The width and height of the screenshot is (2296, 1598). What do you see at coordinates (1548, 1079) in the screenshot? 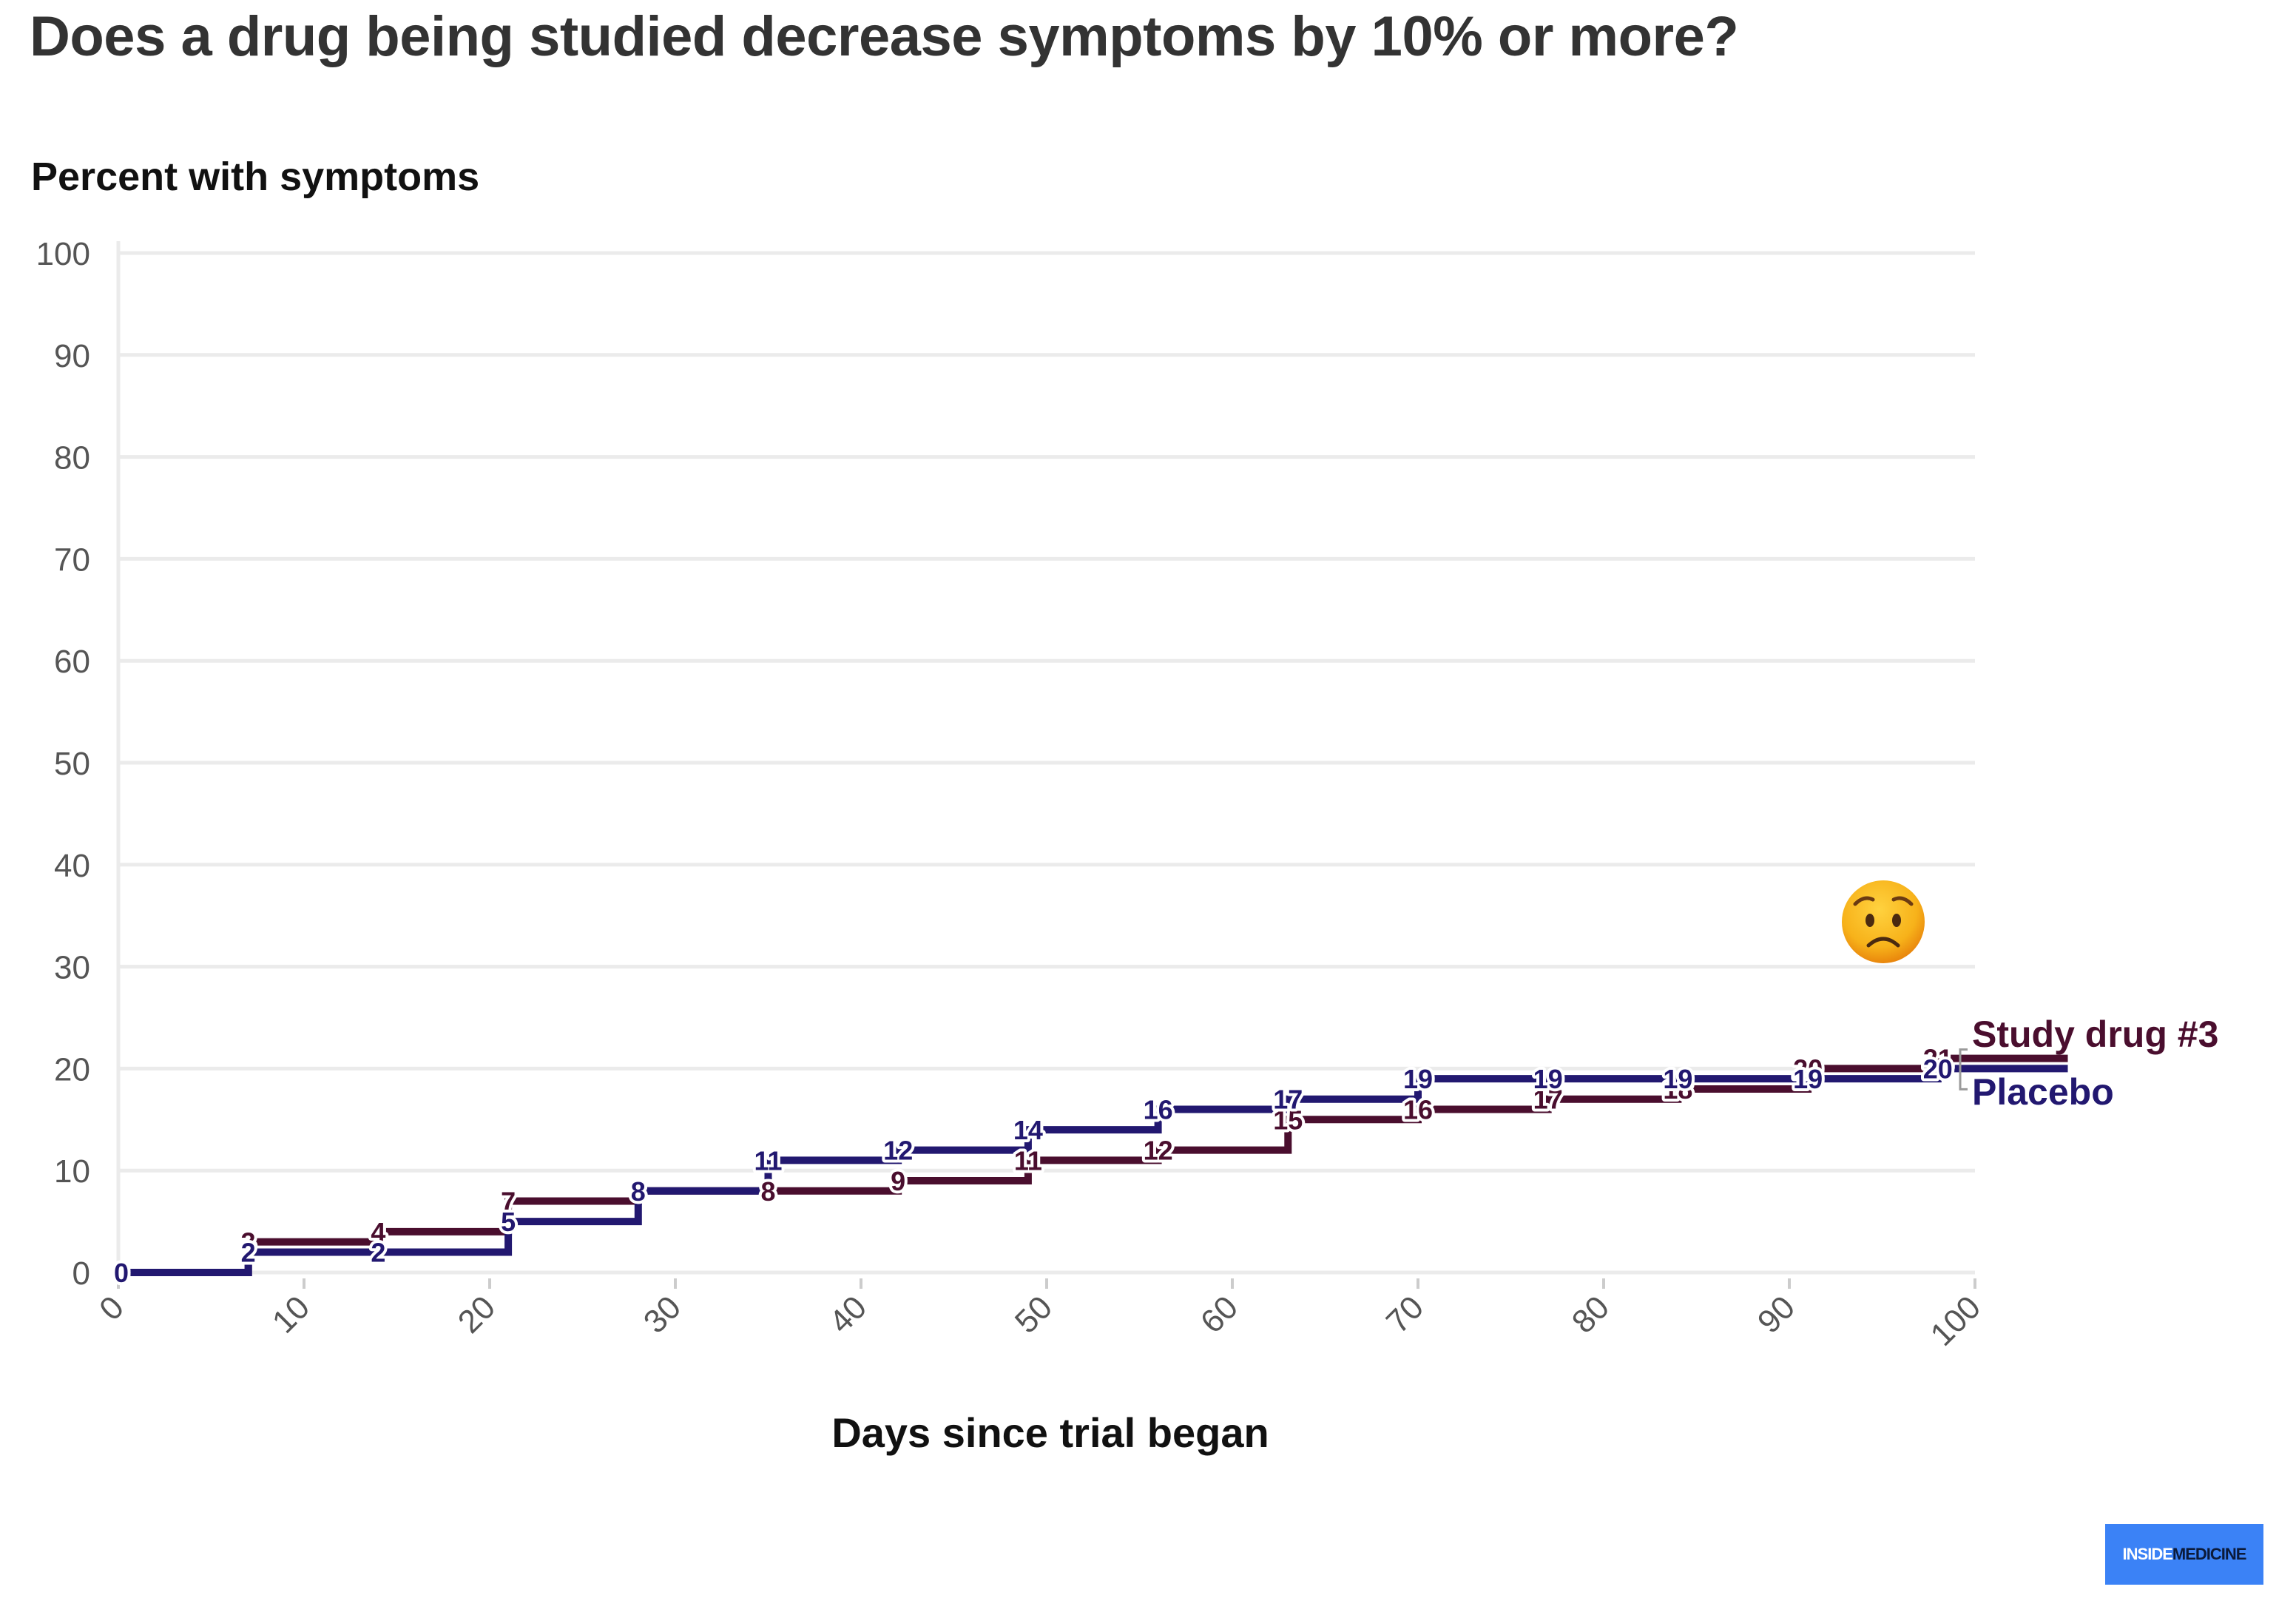
I see `data-label-placebo-11: 19` at bounding box center [1548, 1079].